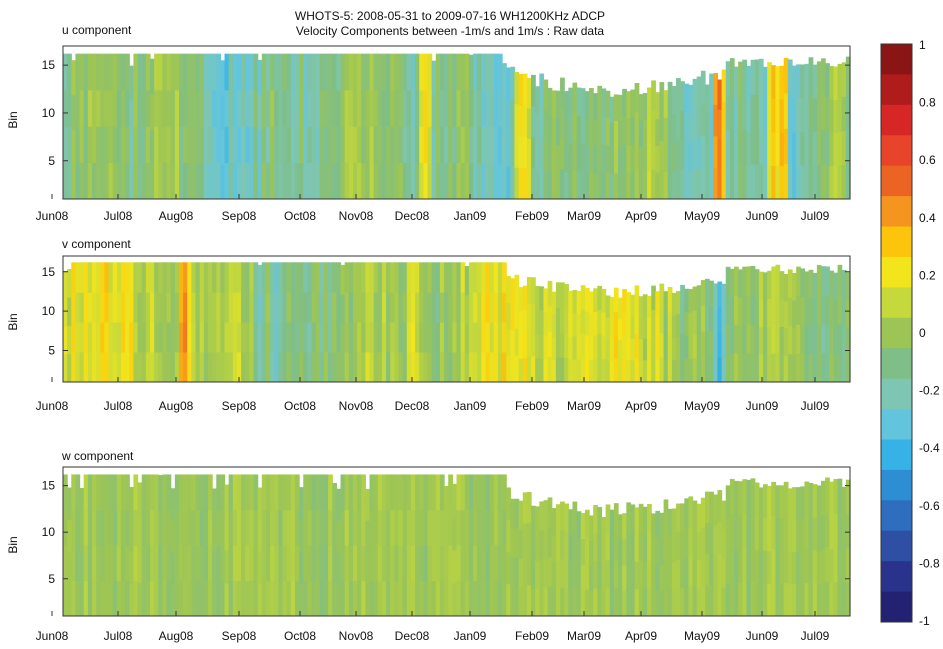  I want to click on x-tick-label: Jun09, so click(762, 636).